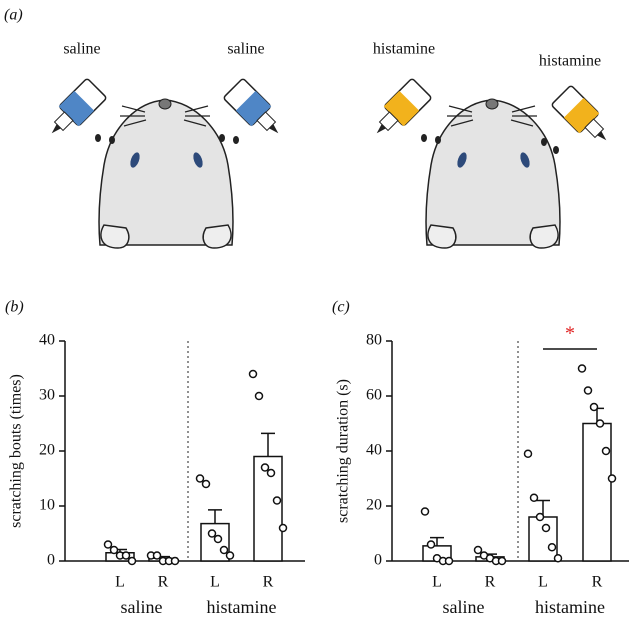 Image resolution: width=629 pixels, height=629 pixels. I want to click on y-tick-label: 80, so click(374, 340).